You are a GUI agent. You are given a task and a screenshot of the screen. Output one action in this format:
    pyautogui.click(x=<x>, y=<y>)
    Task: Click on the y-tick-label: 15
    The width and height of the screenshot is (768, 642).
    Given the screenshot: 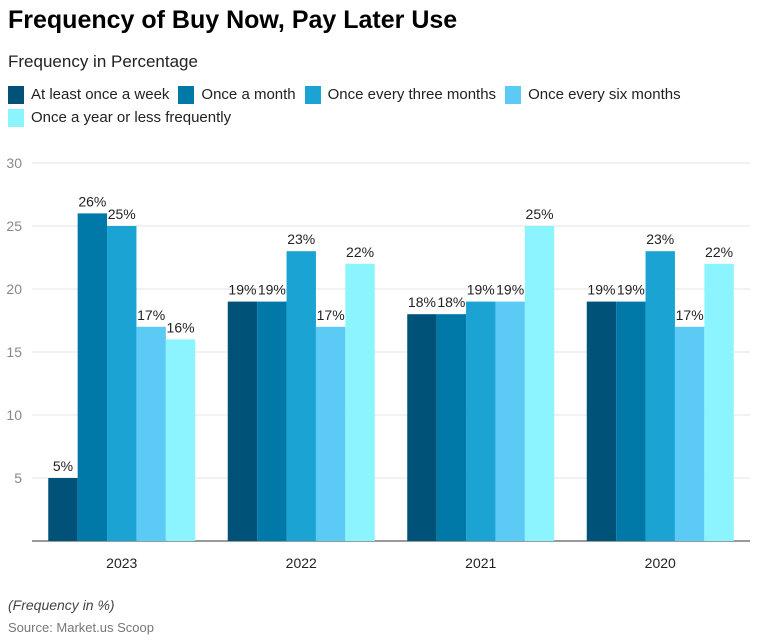 What is the action you would take?
    pyautogui.click(x=14, y=352)
    